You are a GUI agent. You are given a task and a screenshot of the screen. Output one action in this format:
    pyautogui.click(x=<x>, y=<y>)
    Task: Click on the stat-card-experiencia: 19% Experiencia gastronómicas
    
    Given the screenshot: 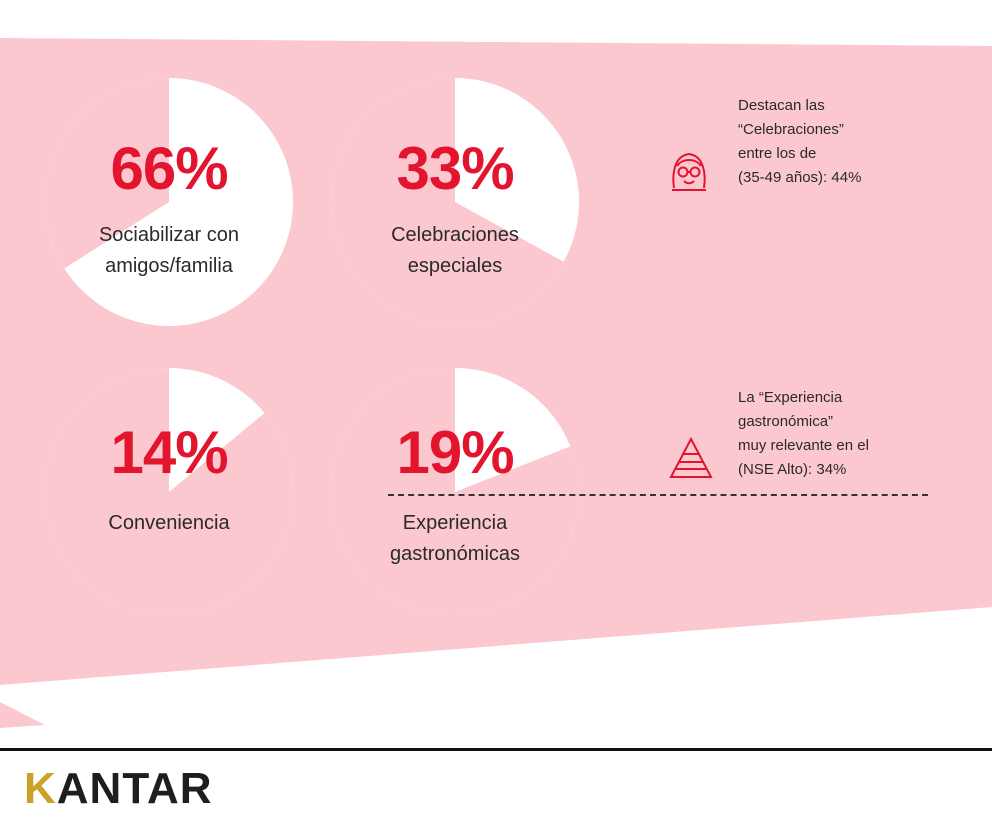 What is the action you would take?
    pyautogui.click(x=455, y=492)
    